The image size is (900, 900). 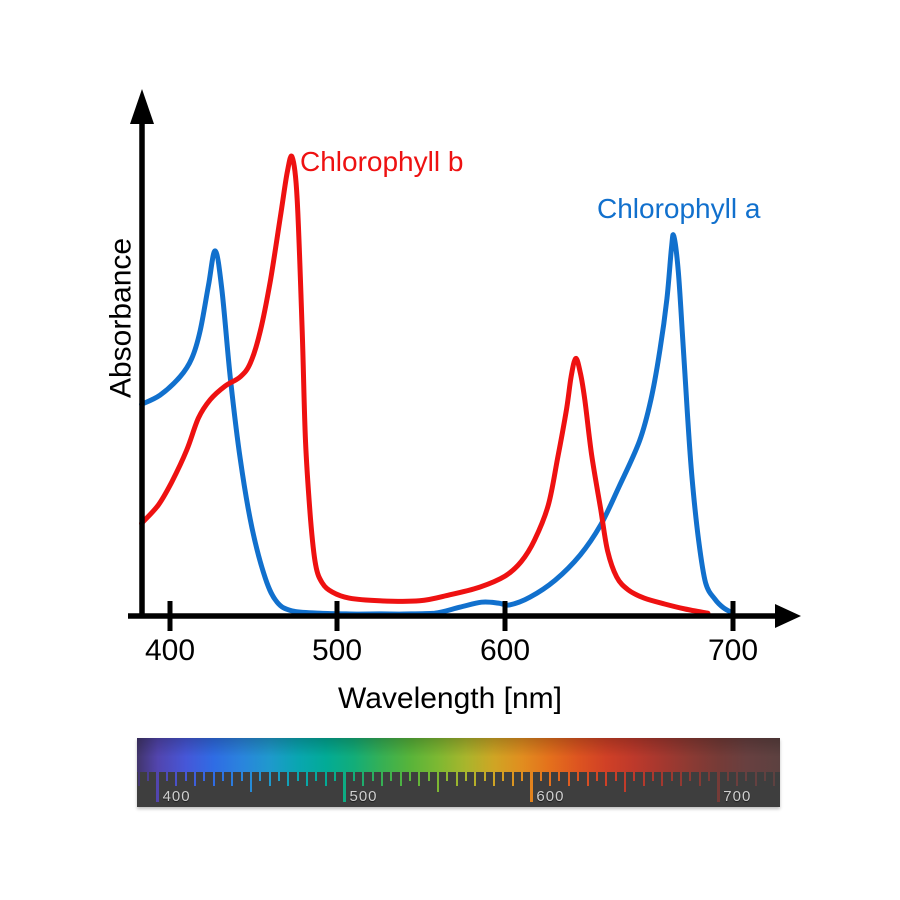 I want to click on y-axis-arrowhead, so click(x=142, y=106).